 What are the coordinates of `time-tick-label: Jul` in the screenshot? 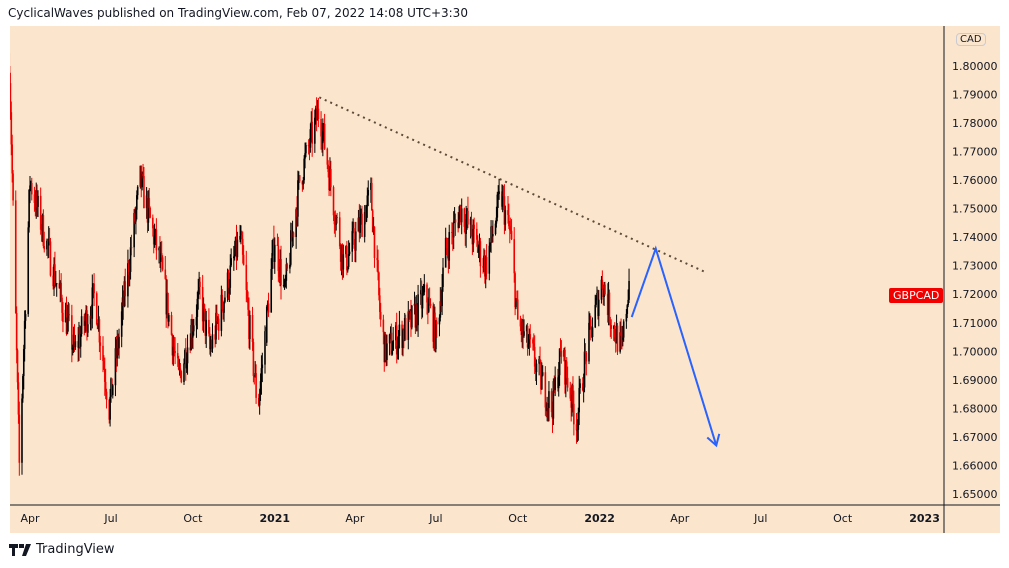 It's located at (435, 518).